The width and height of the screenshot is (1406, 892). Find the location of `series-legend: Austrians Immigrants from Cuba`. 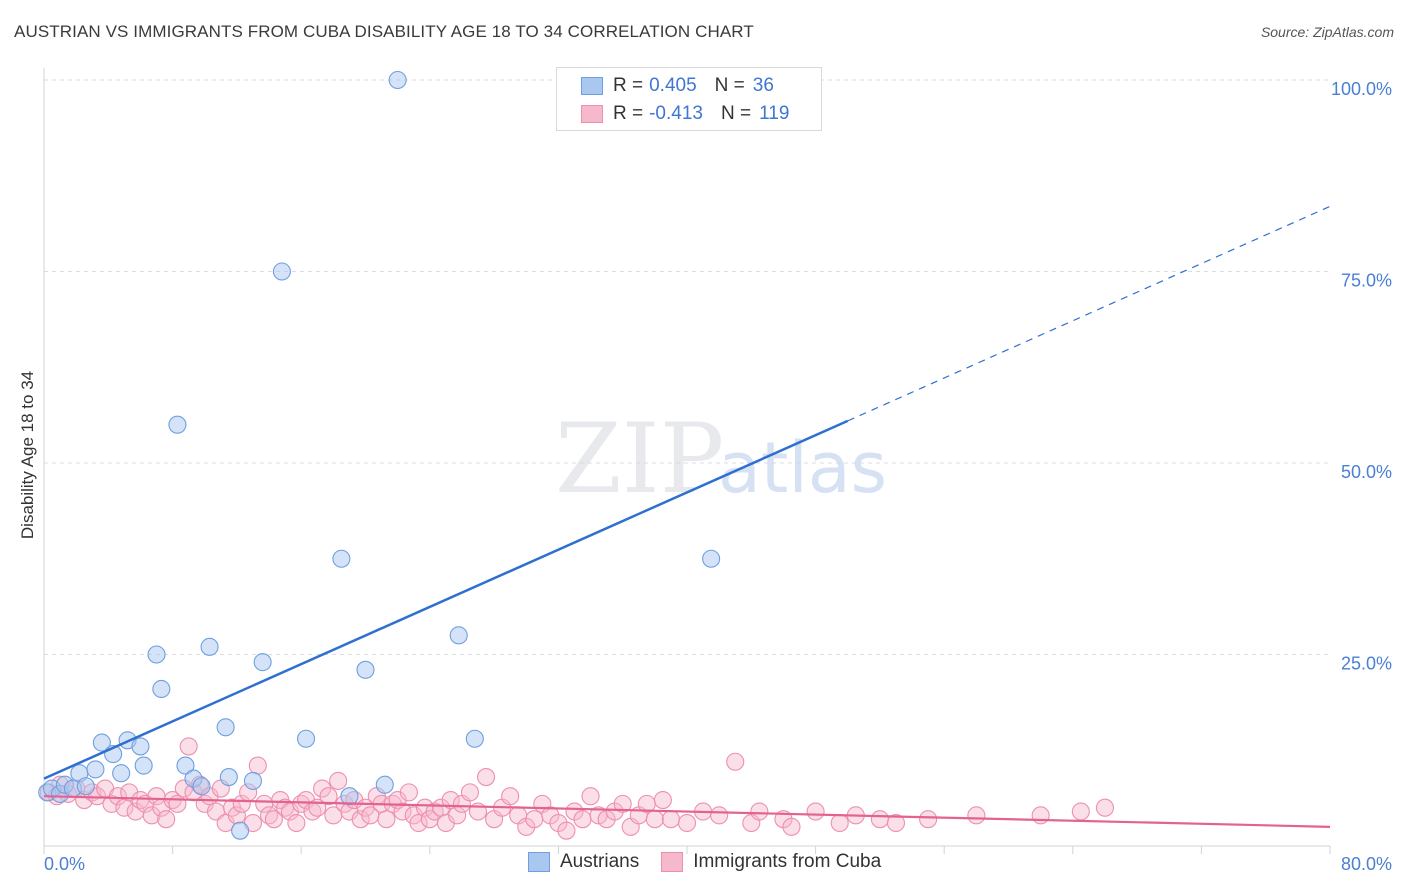

series-legend: Austrians Immigrants from Cuba is located at coordinates (715, 862).